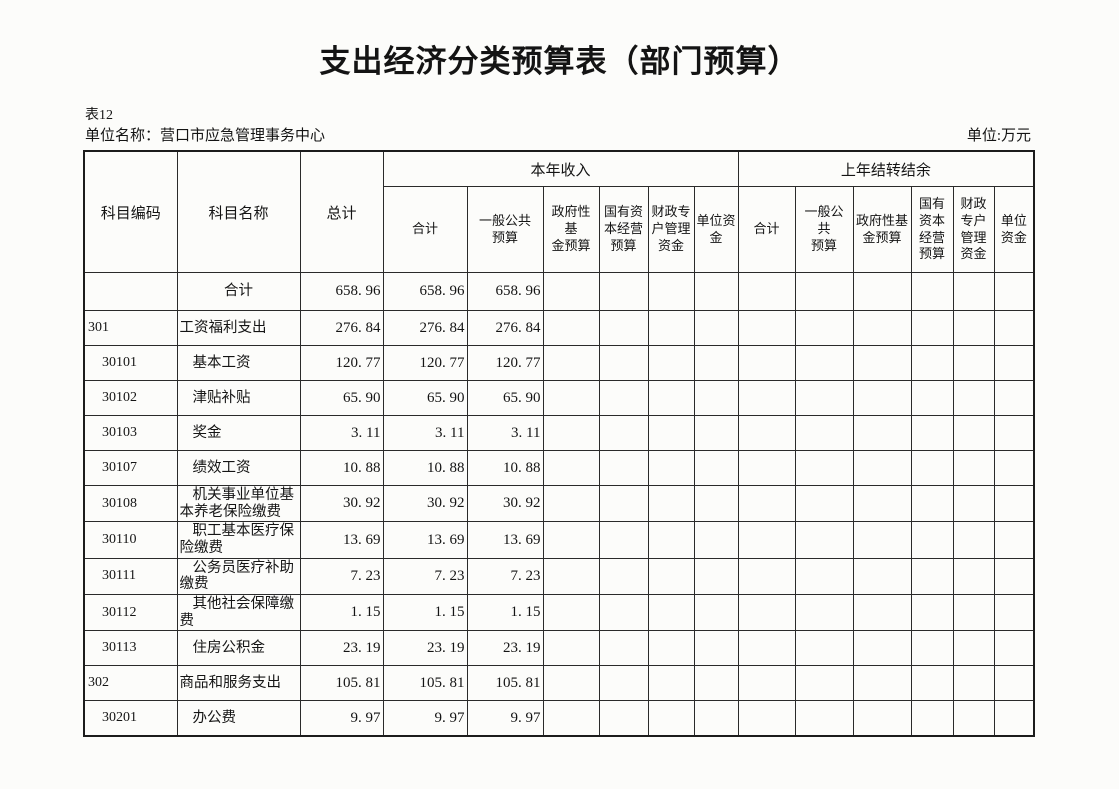 Image resolution: width=1119 pixels, height=789 pixels. What do you see at coordinates (130, 468) in the screenshot?
I see `cell-subject-code: 30107` at bounding box center [130, 468].